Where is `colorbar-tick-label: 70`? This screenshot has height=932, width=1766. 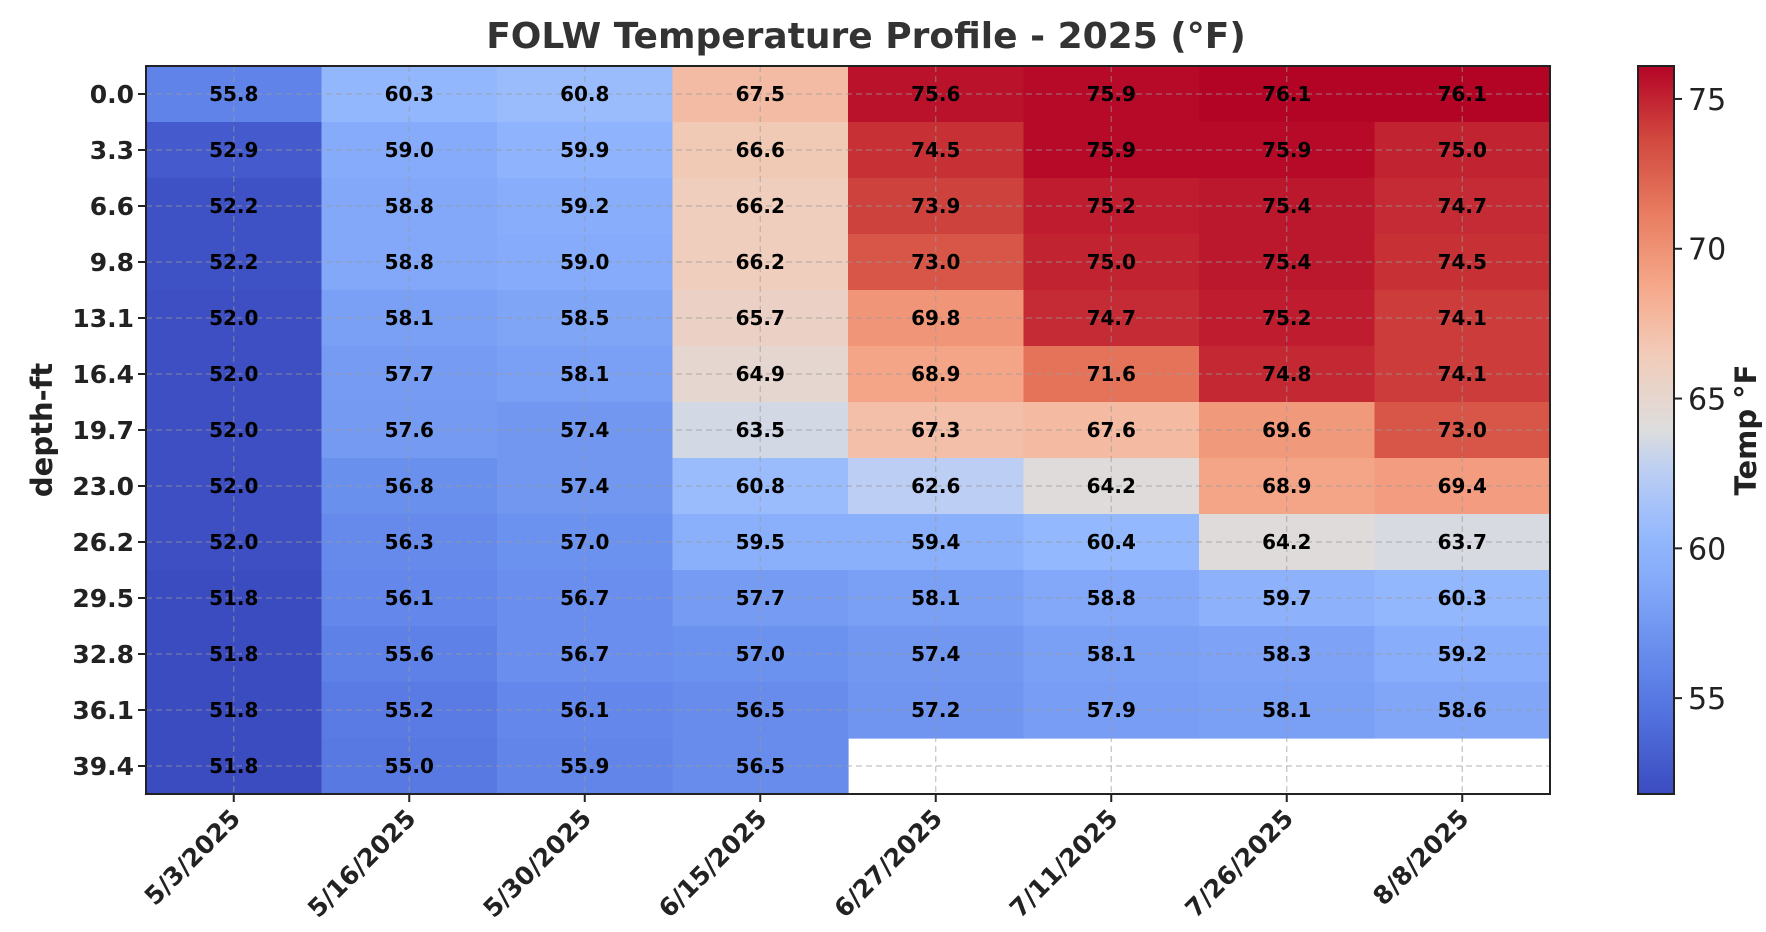
colorbar-tick-label: 70 is located at coordinates (1707, 250).